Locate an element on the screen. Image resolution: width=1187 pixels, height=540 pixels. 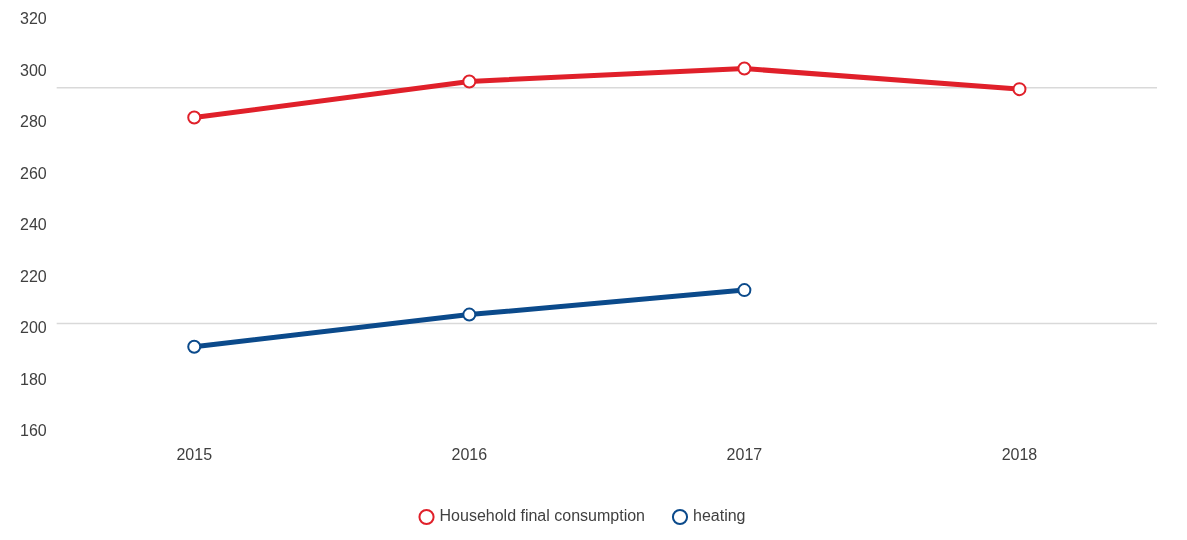
x-tick-label: 2016 is located at coordinates (469, 454).